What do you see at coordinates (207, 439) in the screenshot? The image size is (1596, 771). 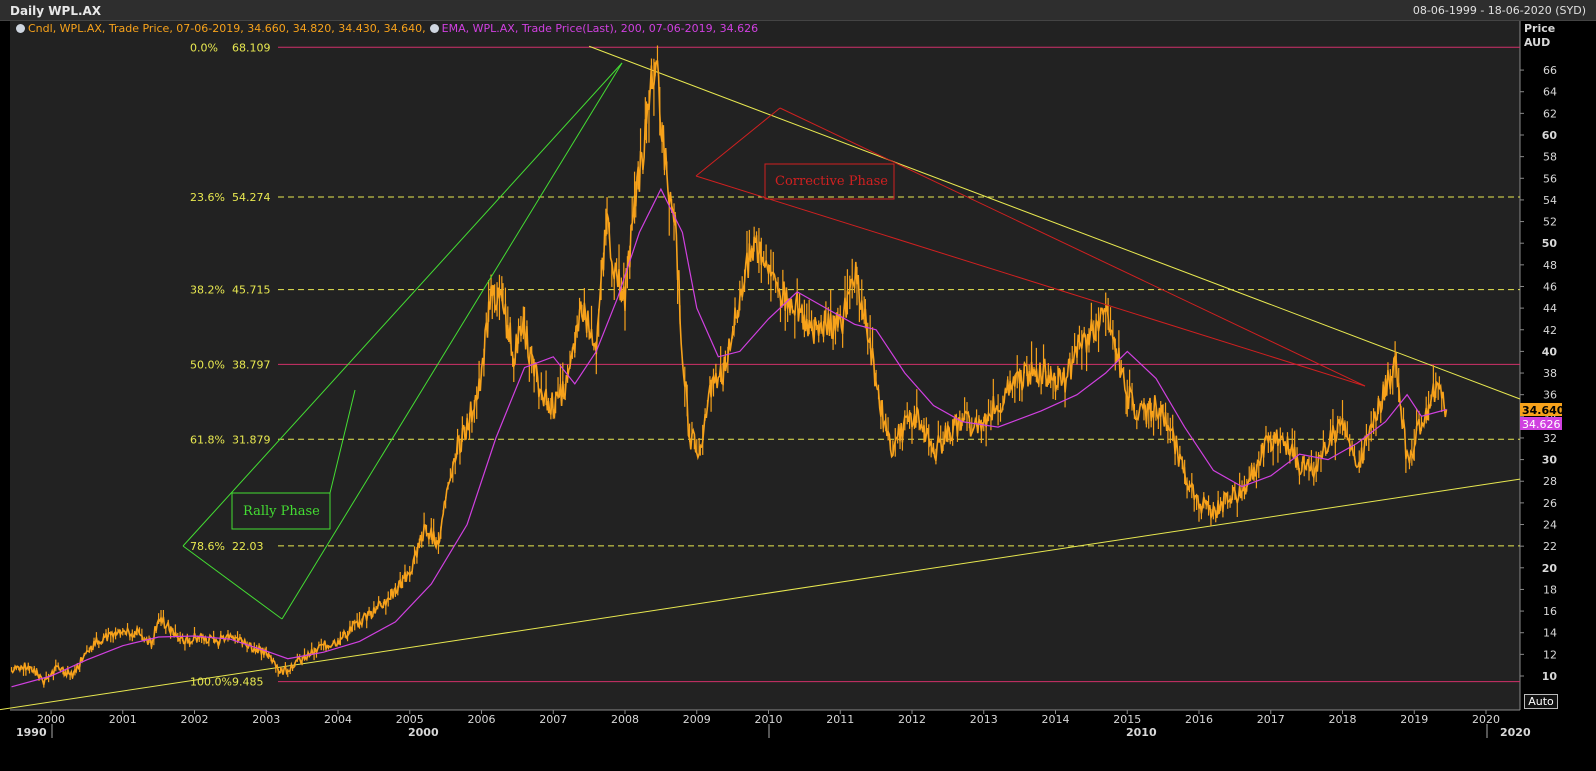 I see `fib-percent-label: 61.8%` at bounding box center [207, 439].